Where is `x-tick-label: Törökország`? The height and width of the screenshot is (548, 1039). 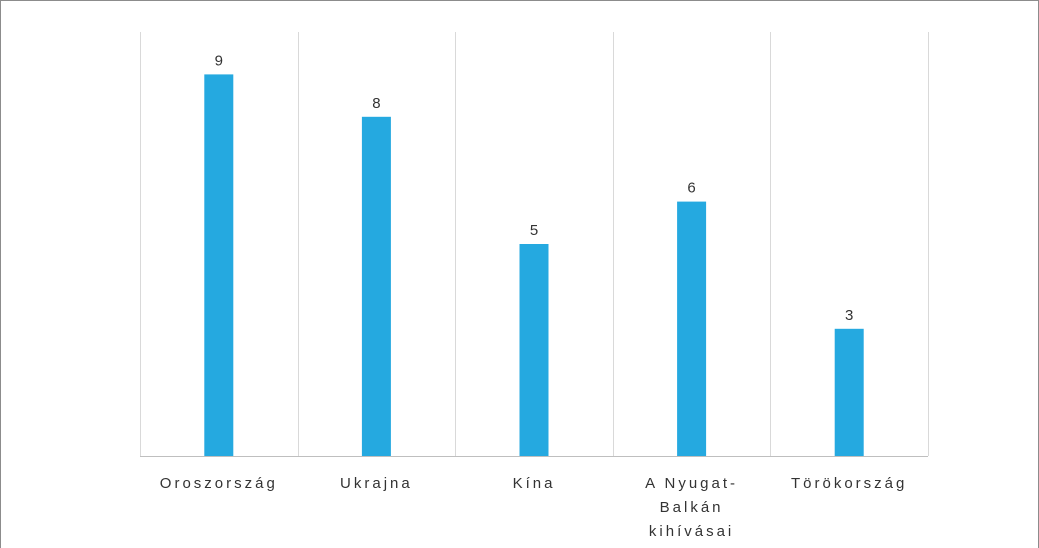
x-tick-label: Törökország is located at coordinates (849, 483).